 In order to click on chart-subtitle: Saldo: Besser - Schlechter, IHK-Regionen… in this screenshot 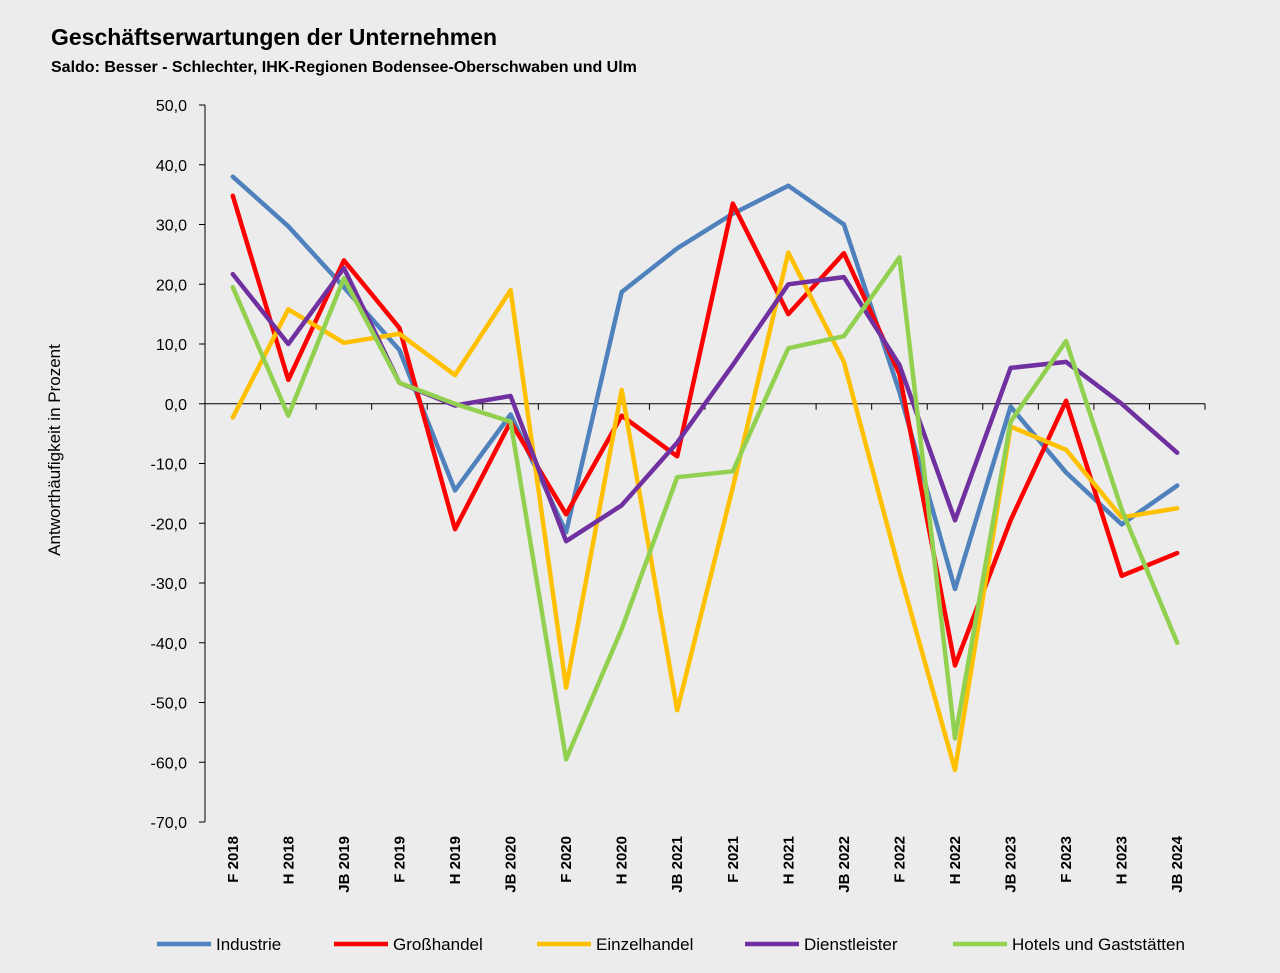, I will do `click(344, 67)`.